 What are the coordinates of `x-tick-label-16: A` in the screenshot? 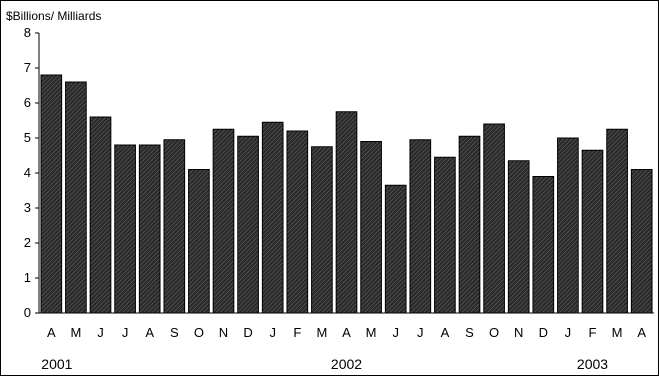 It's located at (445, 332).